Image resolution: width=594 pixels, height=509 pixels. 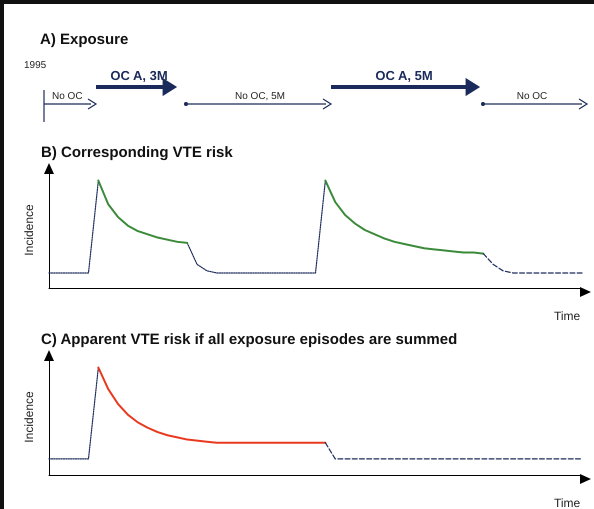 I want to click on text: No OC, 5M, so click(x=260, y=96).